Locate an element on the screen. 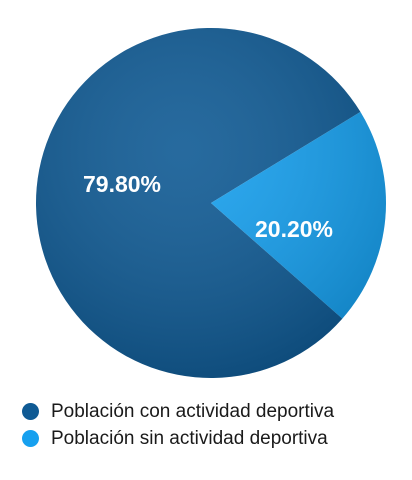 The image size is (412, 480). legend-label: Población con actividad deportiva is located at coordinates (193, 411).